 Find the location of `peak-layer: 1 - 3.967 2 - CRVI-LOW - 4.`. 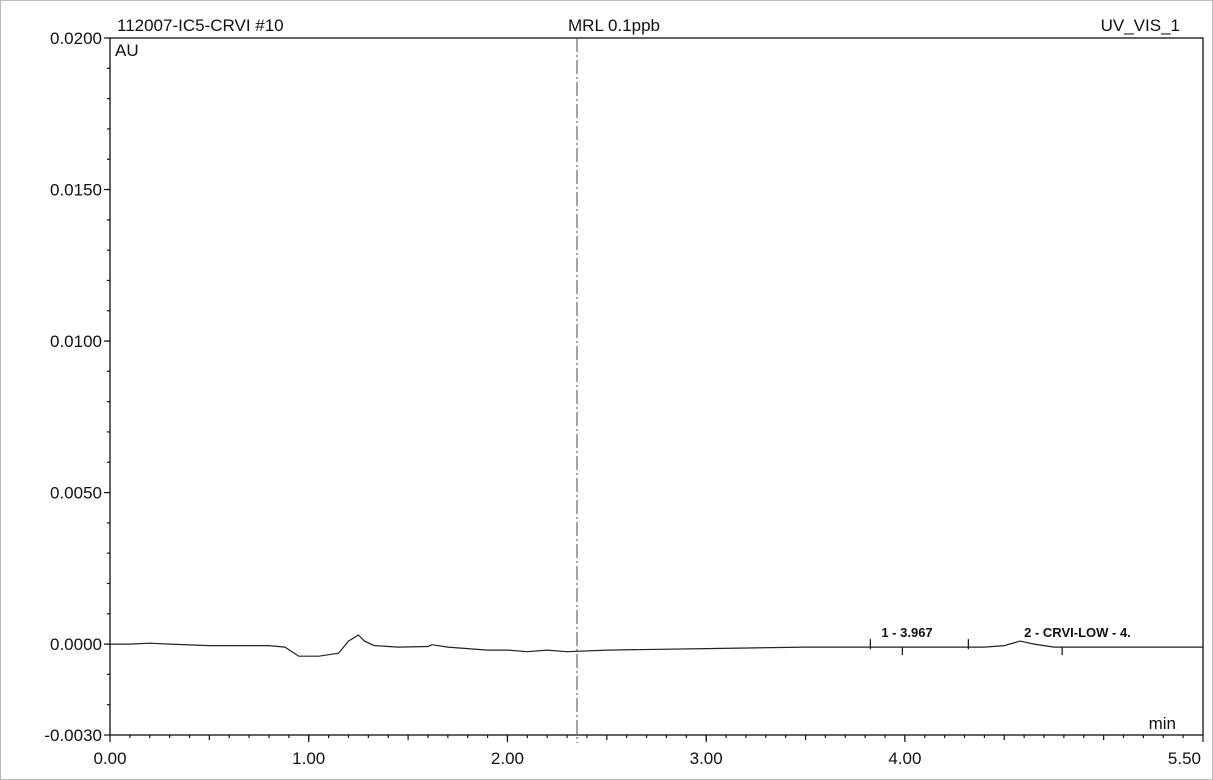

peak-layer: 1 - 3.967 2 - CRVI-LOW - 4. is located at coordinates (1000, 640).